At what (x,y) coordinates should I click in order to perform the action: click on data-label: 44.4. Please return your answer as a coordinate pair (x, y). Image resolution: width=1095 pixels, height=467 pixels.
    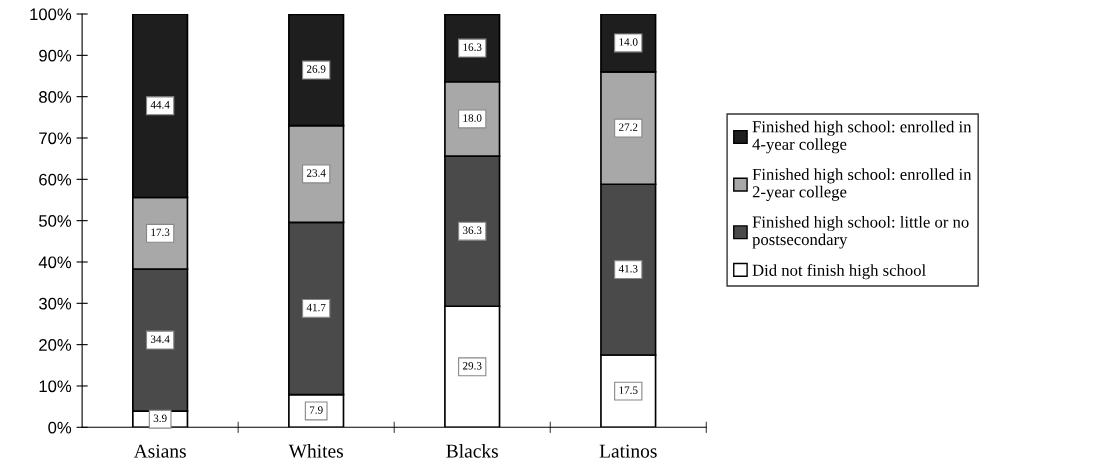
    Looking at the image, I should click on (160, 105).